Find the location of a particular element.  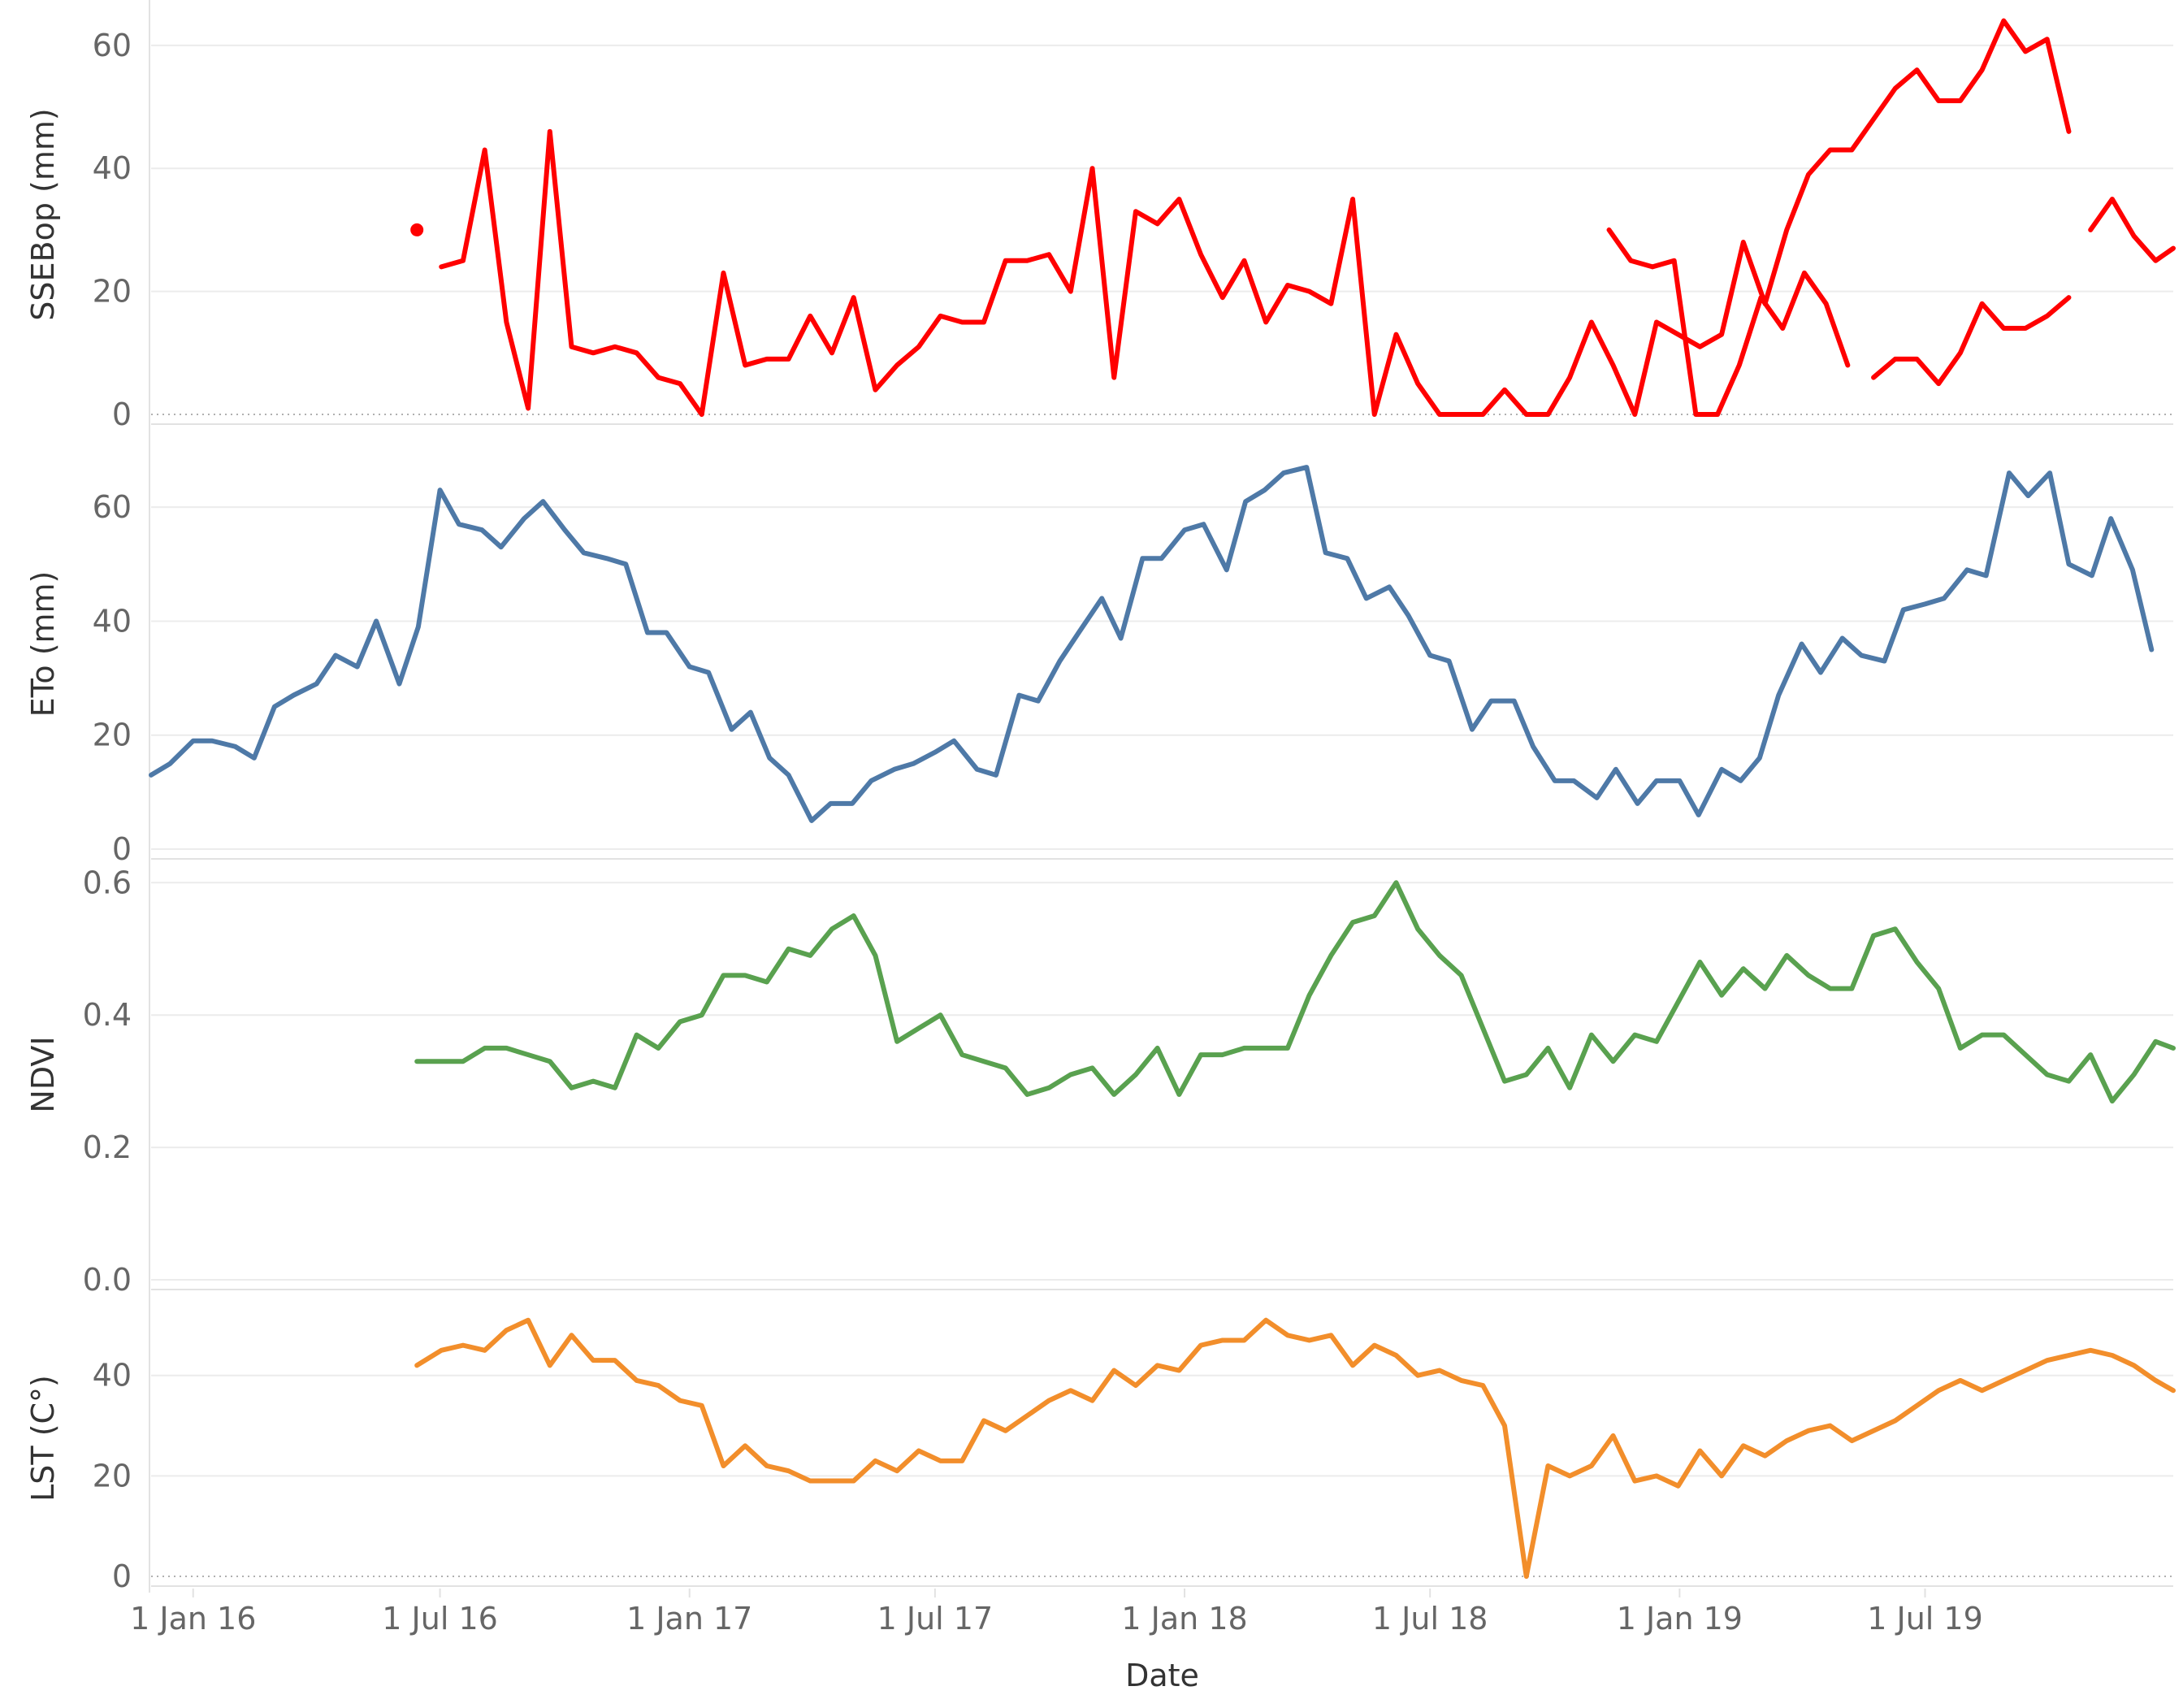

ndvi-y-tick-label: 0.6 is located at coordinates (107, 882).